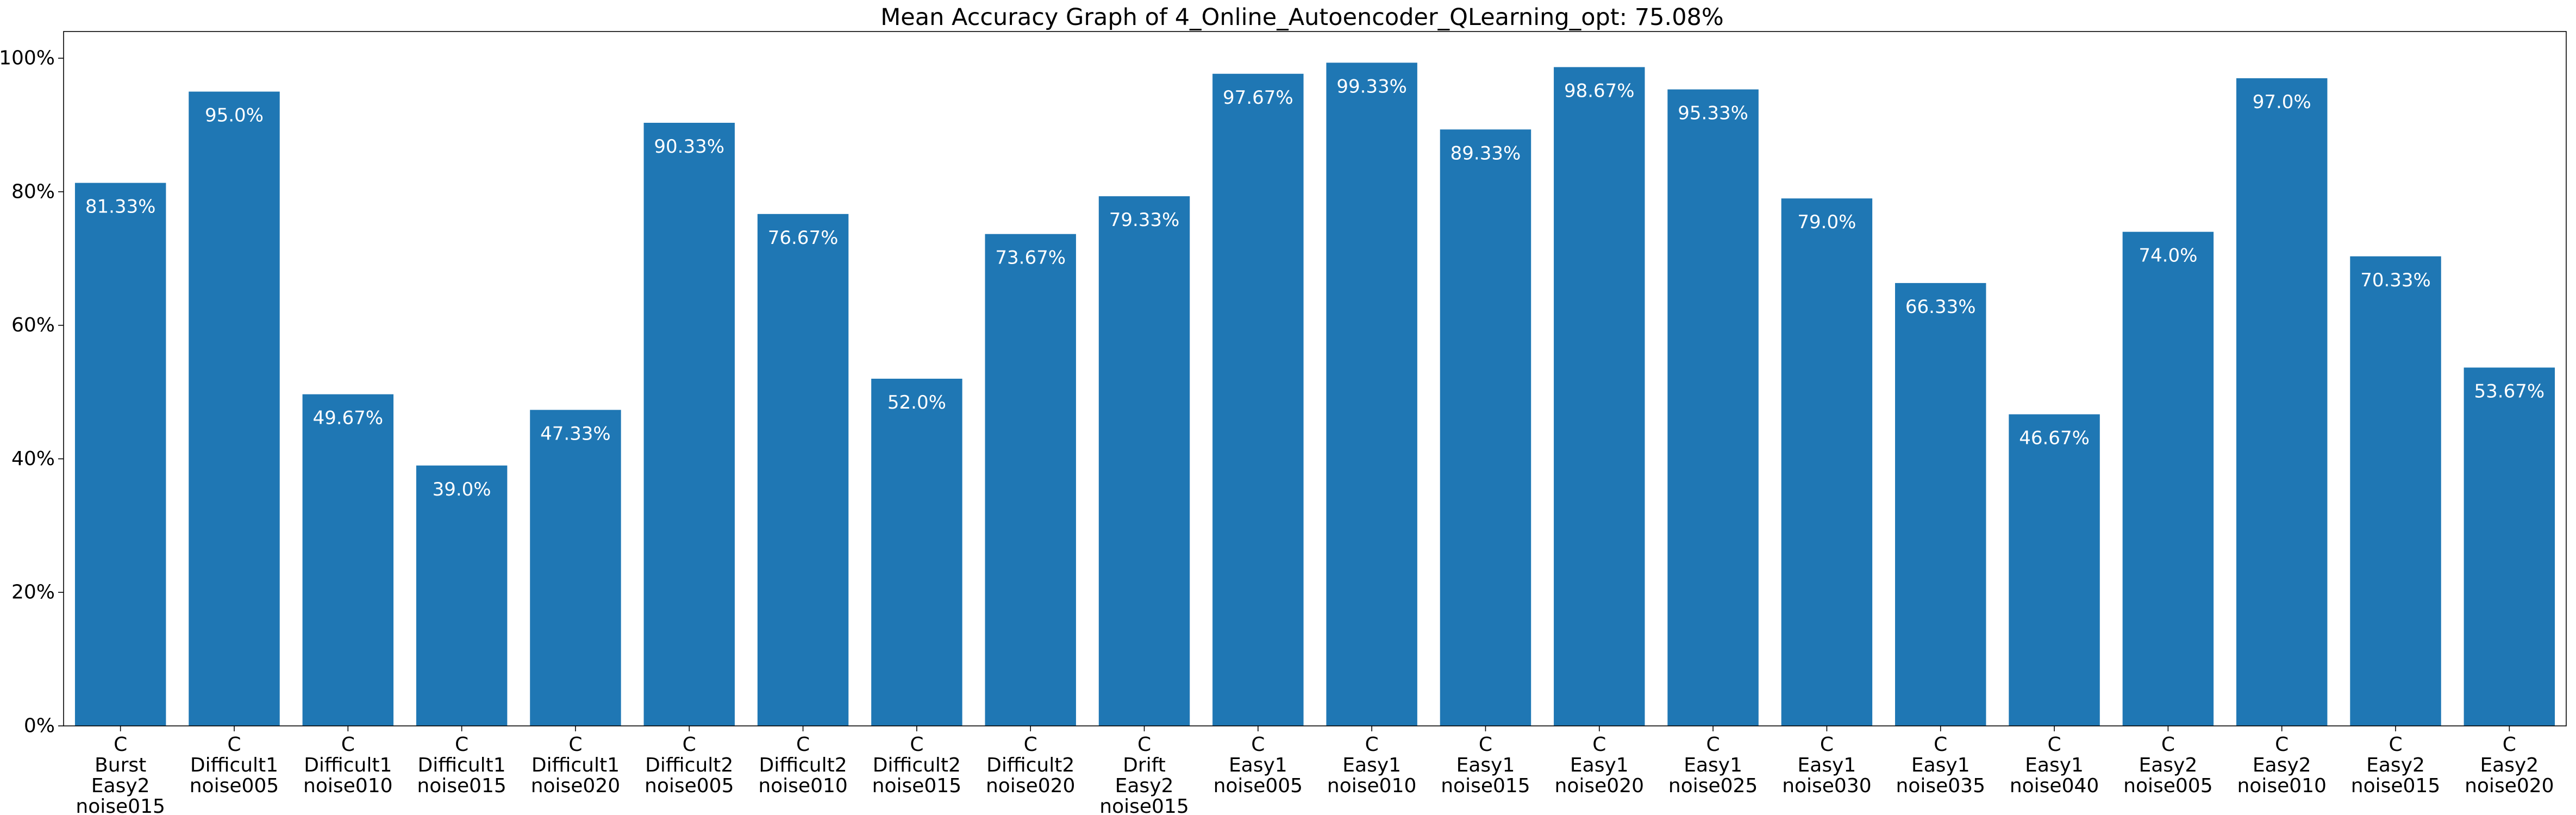 The width and height of the screenshot is (2576, 815). I want to click on bar-value-label: 76.67%, so click(803, 238).